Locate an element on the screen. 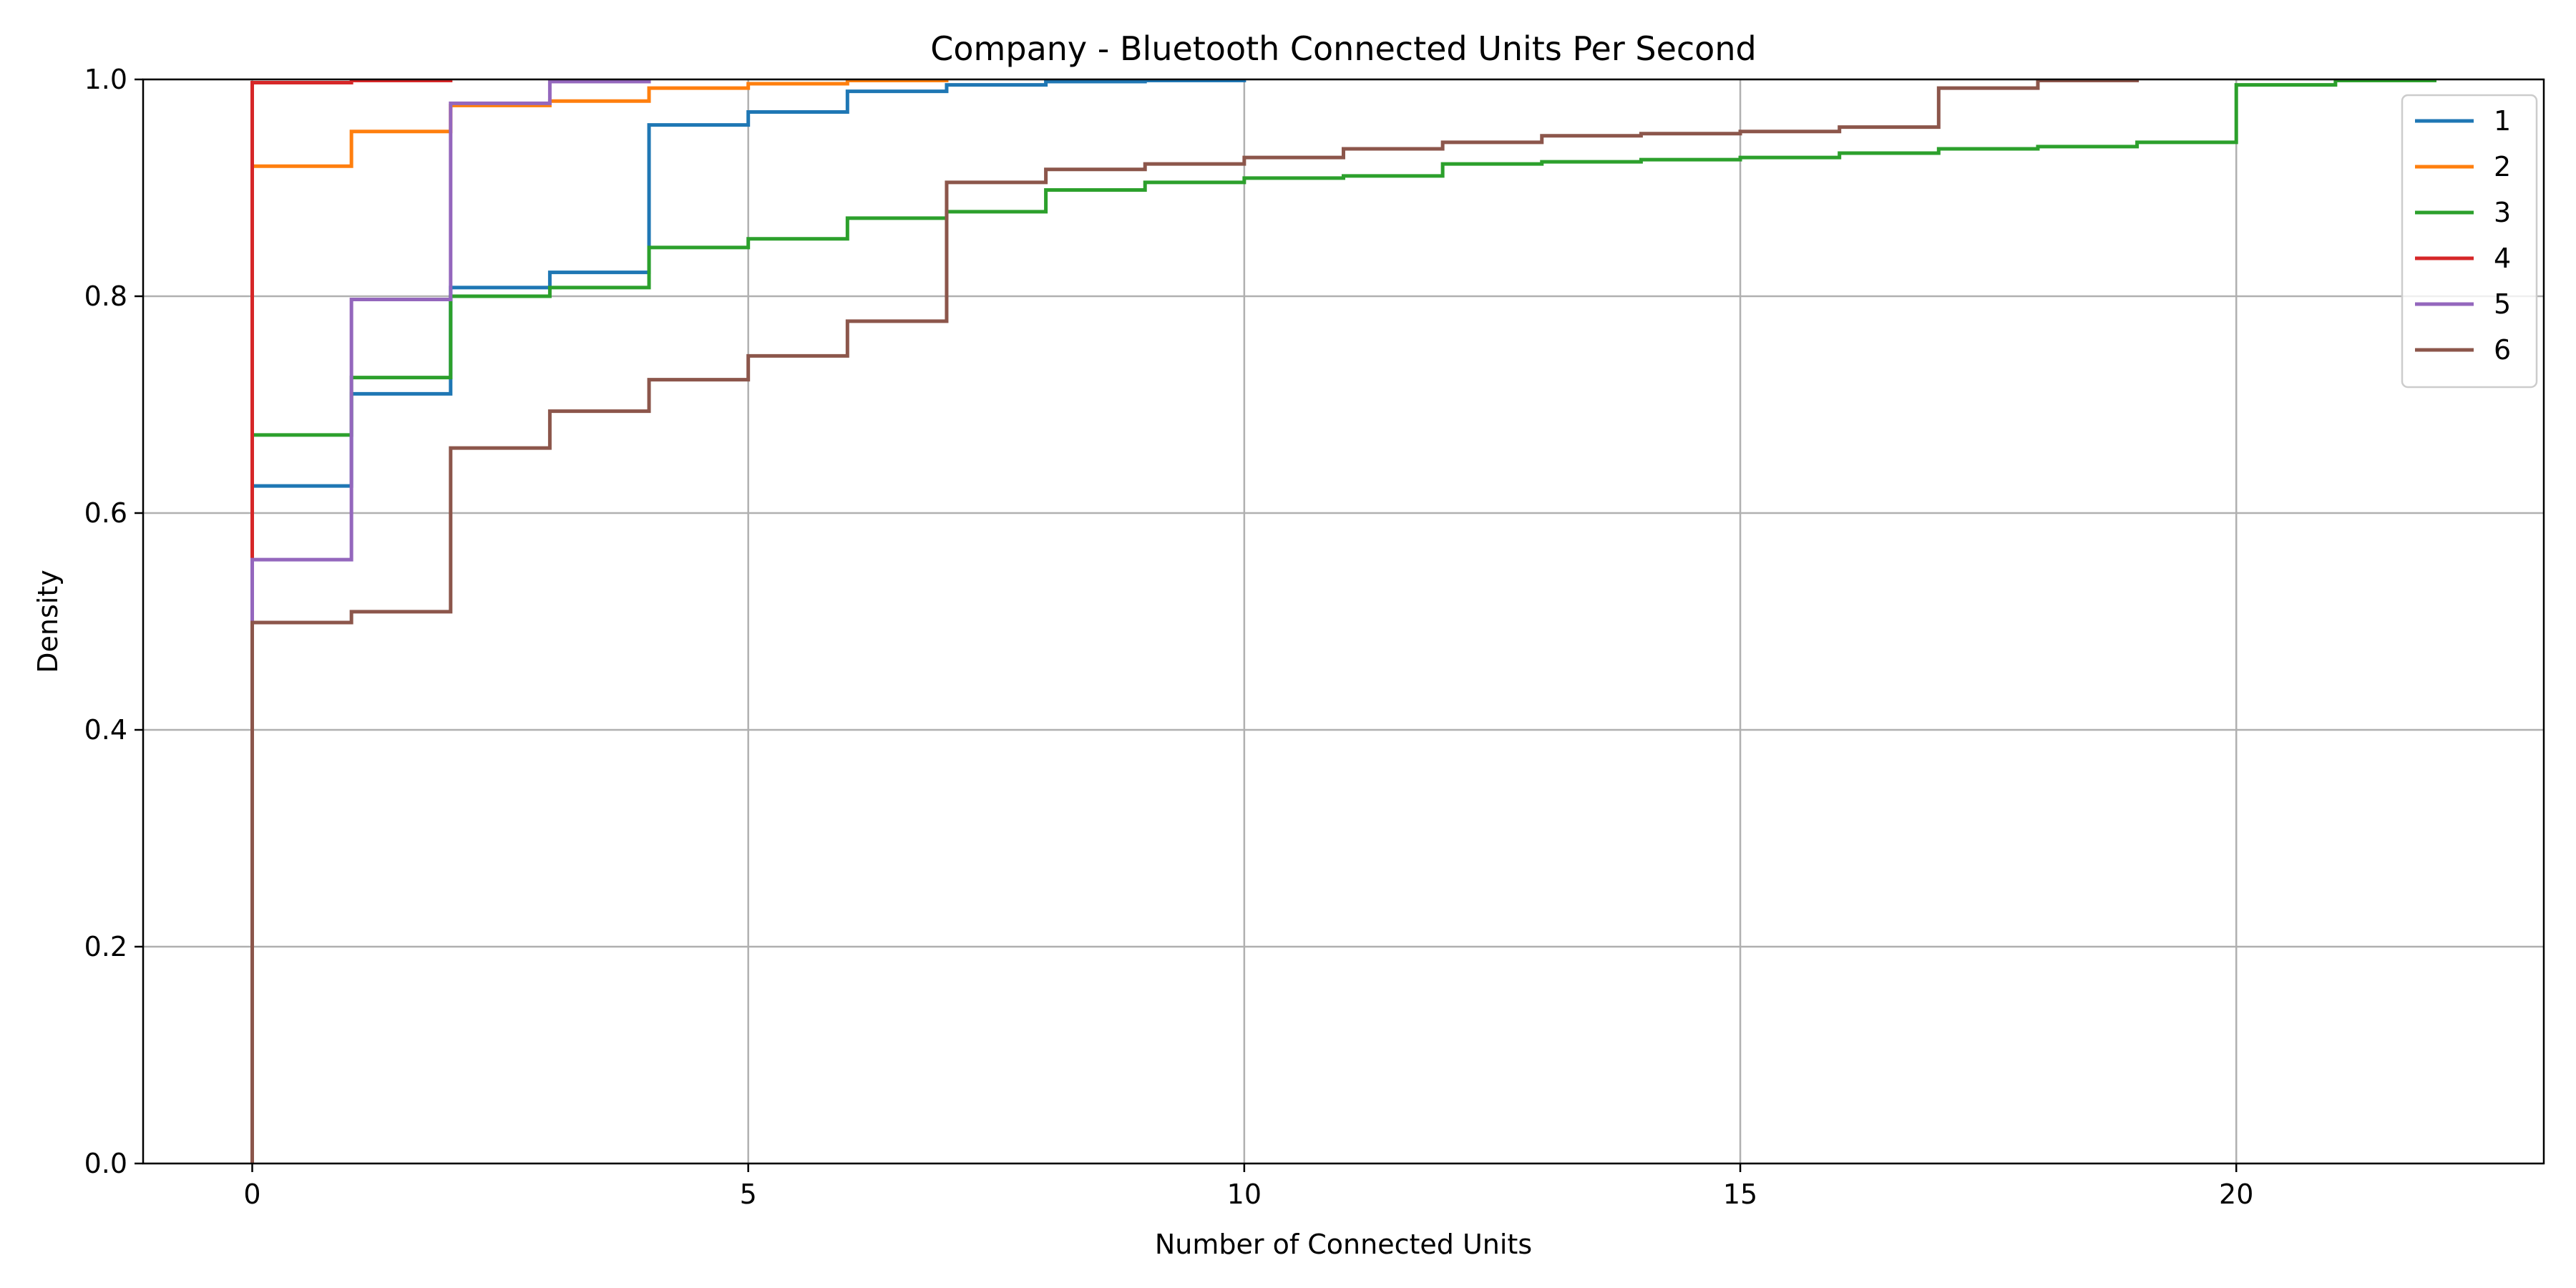 This screenshot has width=2576, height=1288. x-axis-label: Number of Connected Units is located at coordinates (1343, 1244).